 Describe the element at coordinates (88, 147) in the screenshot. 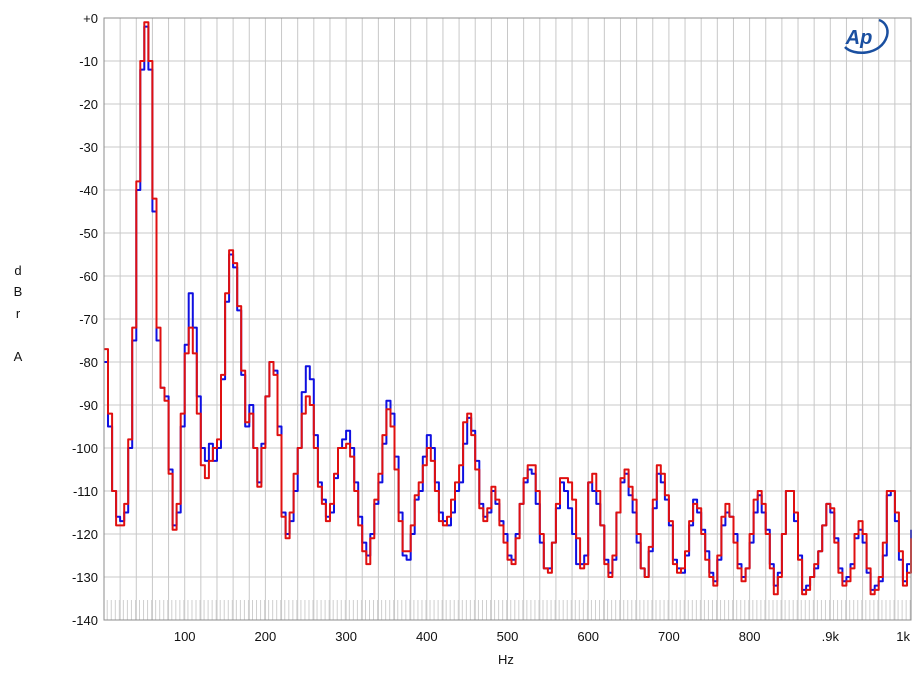

I see `y-tick-label: -30` at that location.